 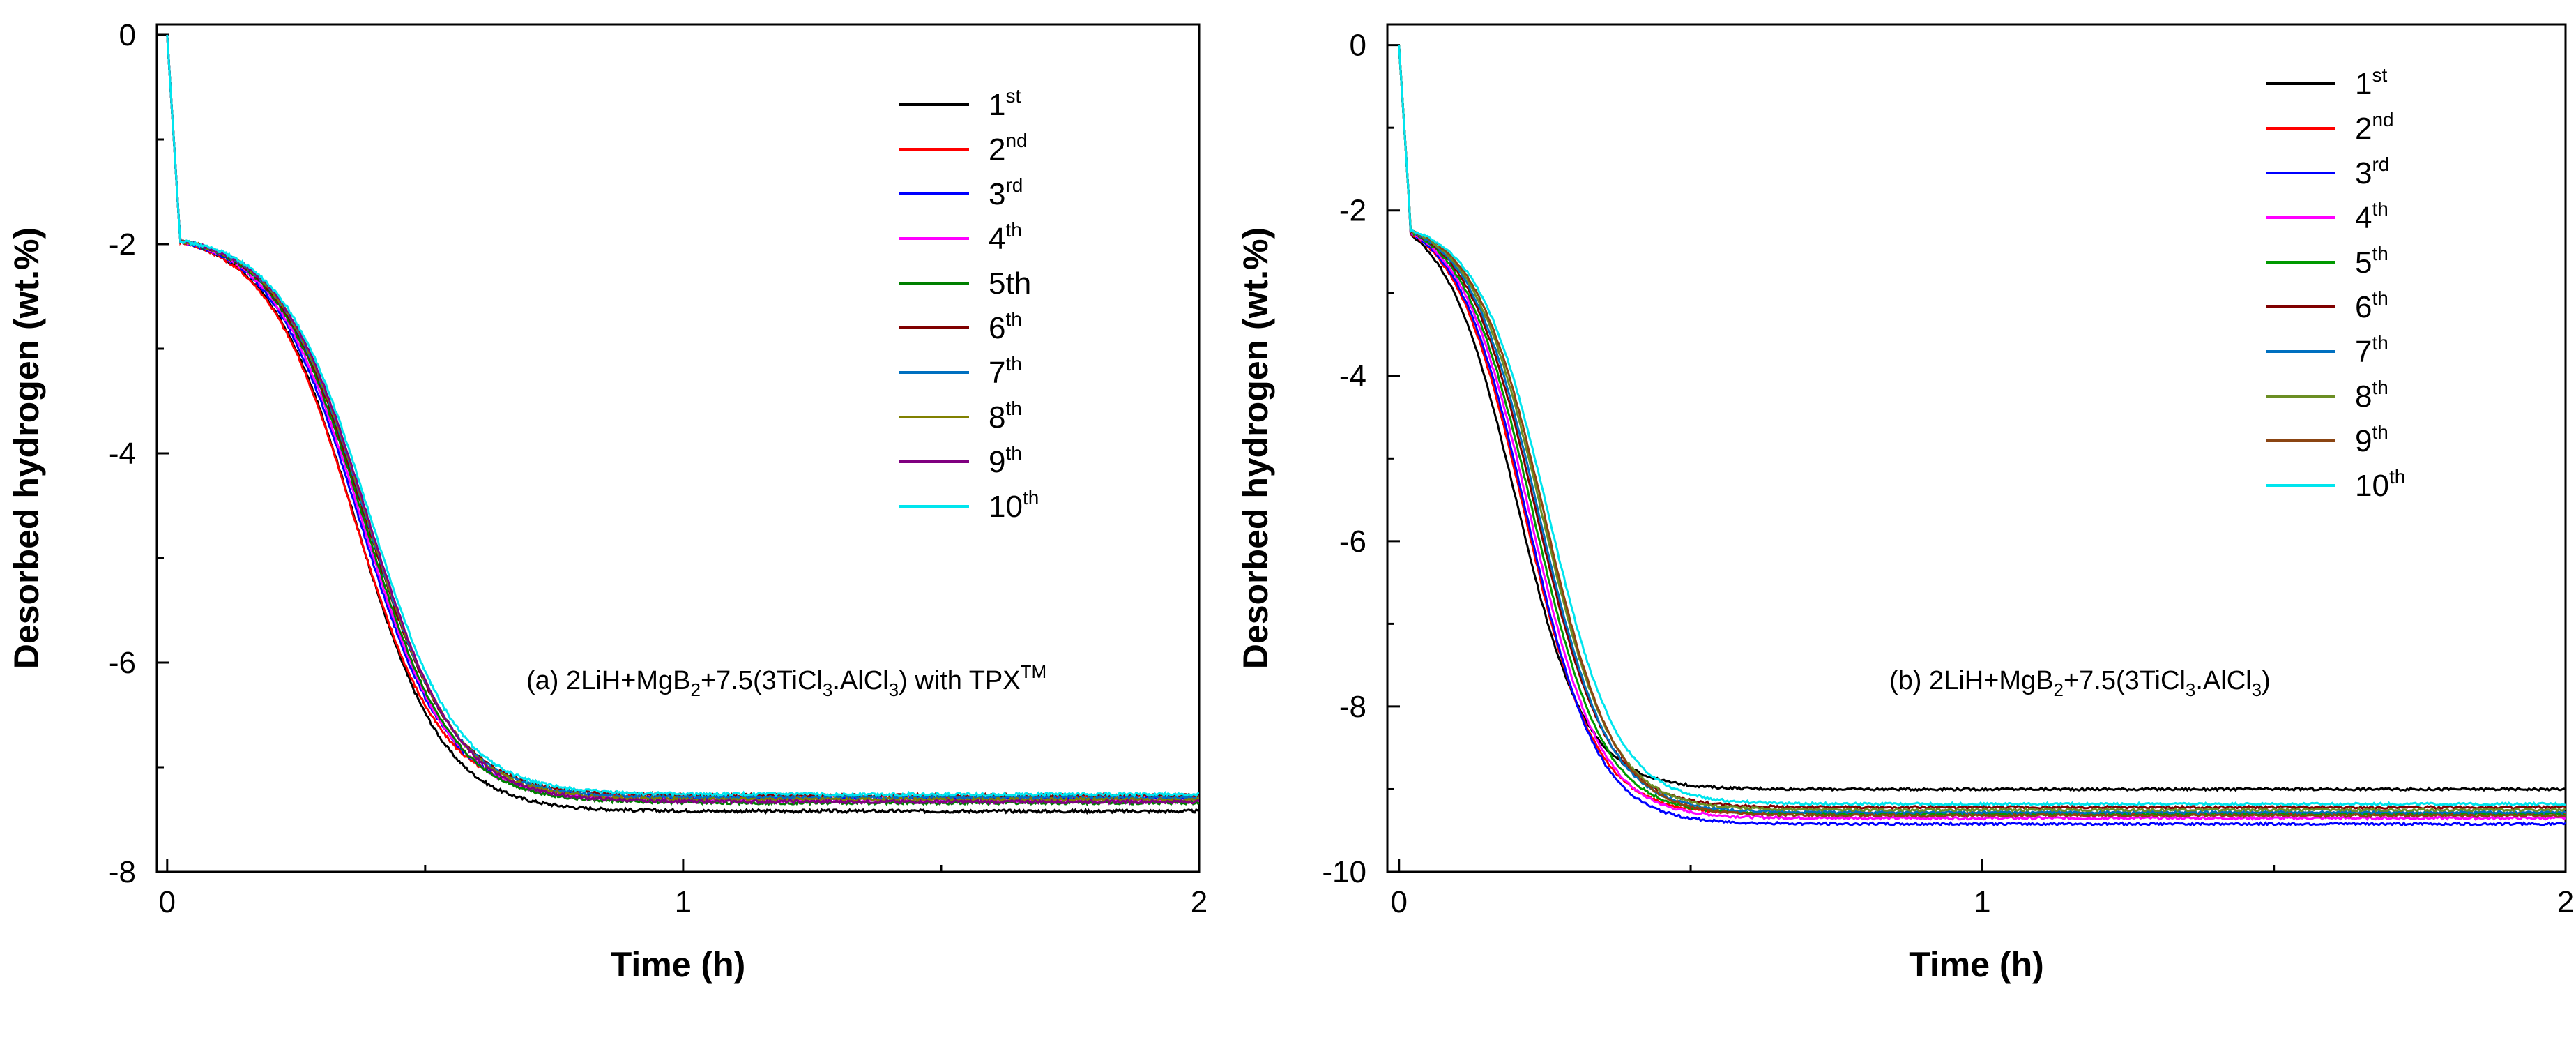 What do you see at coordinates (123, 454) in the screenshot?
I see `y-tick-label: -4` at bounding box center [123, 454].